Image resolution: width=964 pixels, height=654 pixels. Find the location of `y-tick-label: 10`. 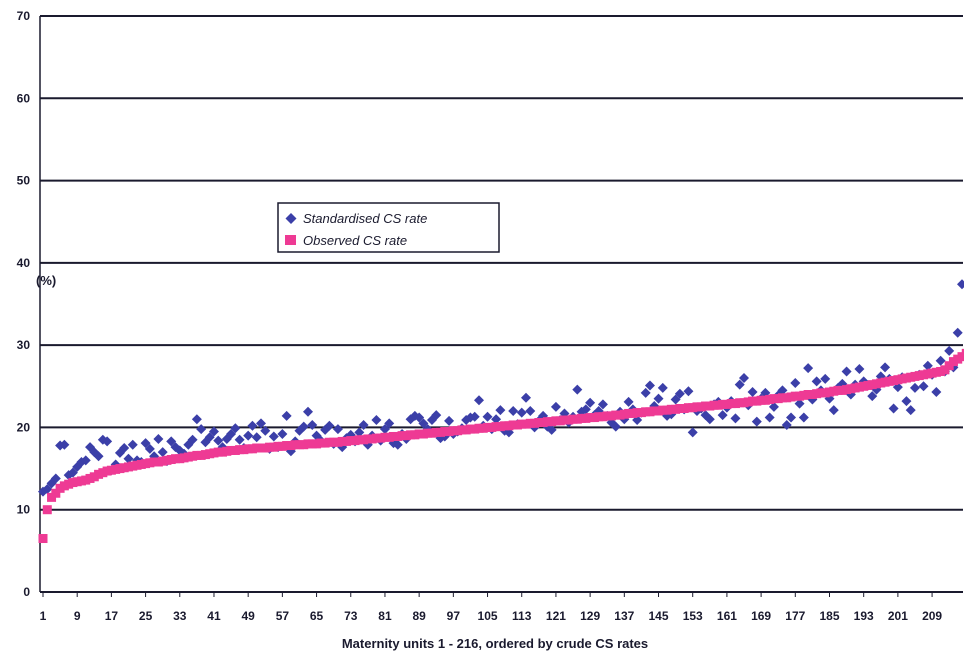

y-tick-label: 10 is located at coordinates (24, 510).